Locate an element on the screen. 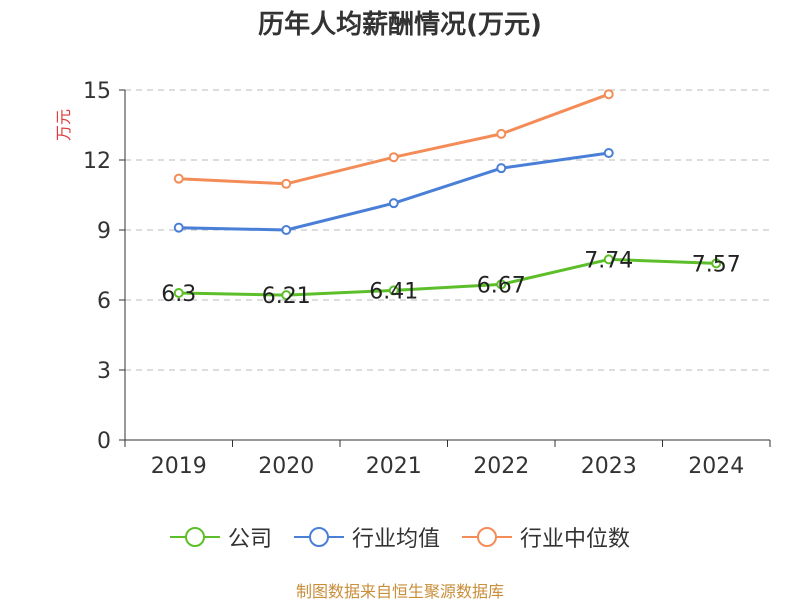 Image resolution: width=800 pixels, height=602 pixels. series-0-point-2022 is located at coordinates (501, 284).